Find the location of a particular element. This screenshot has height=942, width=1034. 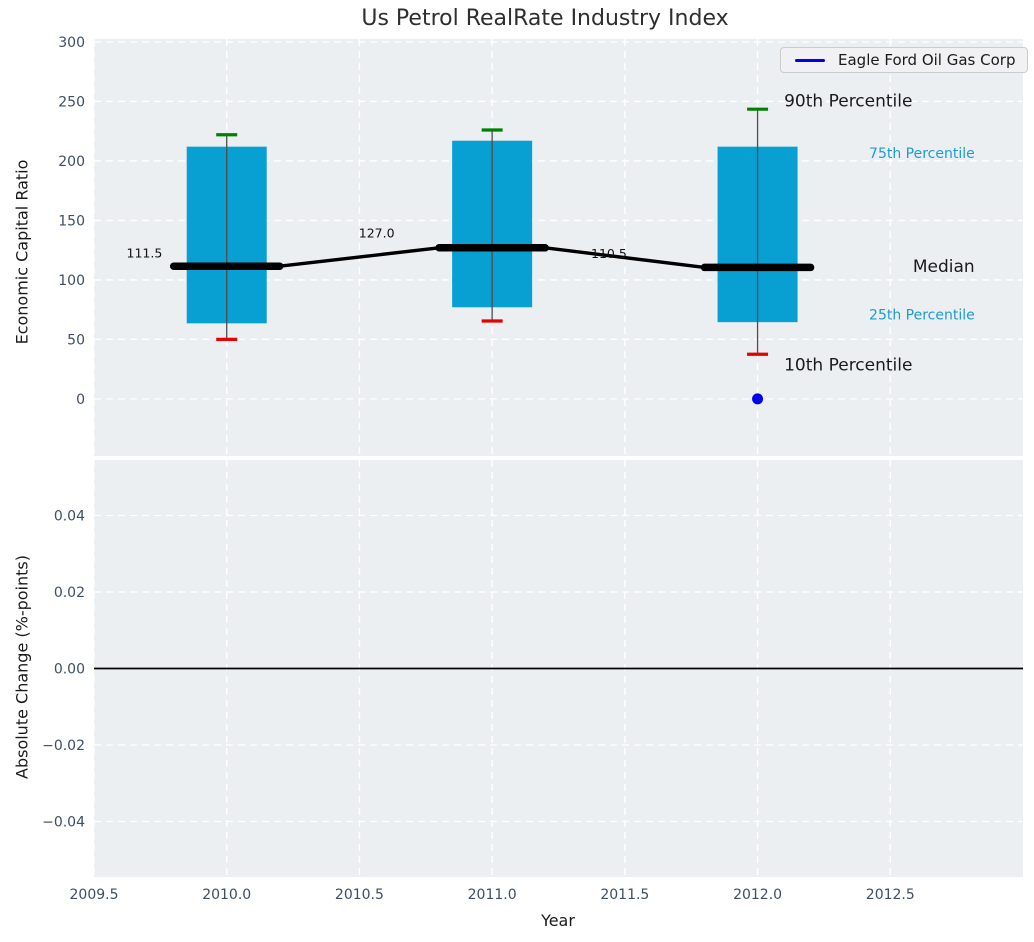

x-tick-label: 2011.5 is located at coordinates (624, 895).